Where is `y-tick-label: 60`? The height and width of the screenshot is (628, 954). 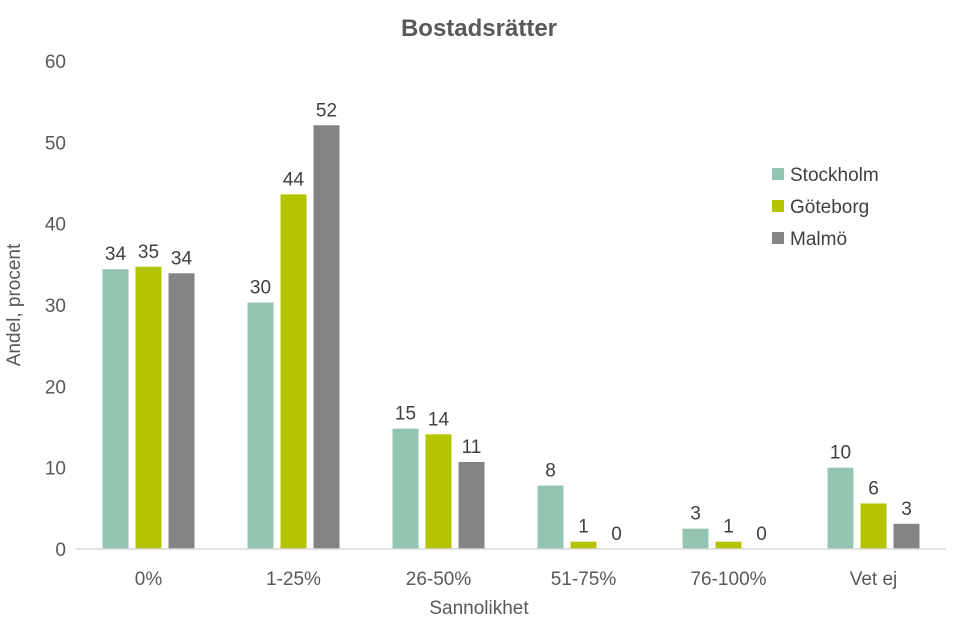 y-tick-label: 60 is located at coordinates (55, 62).